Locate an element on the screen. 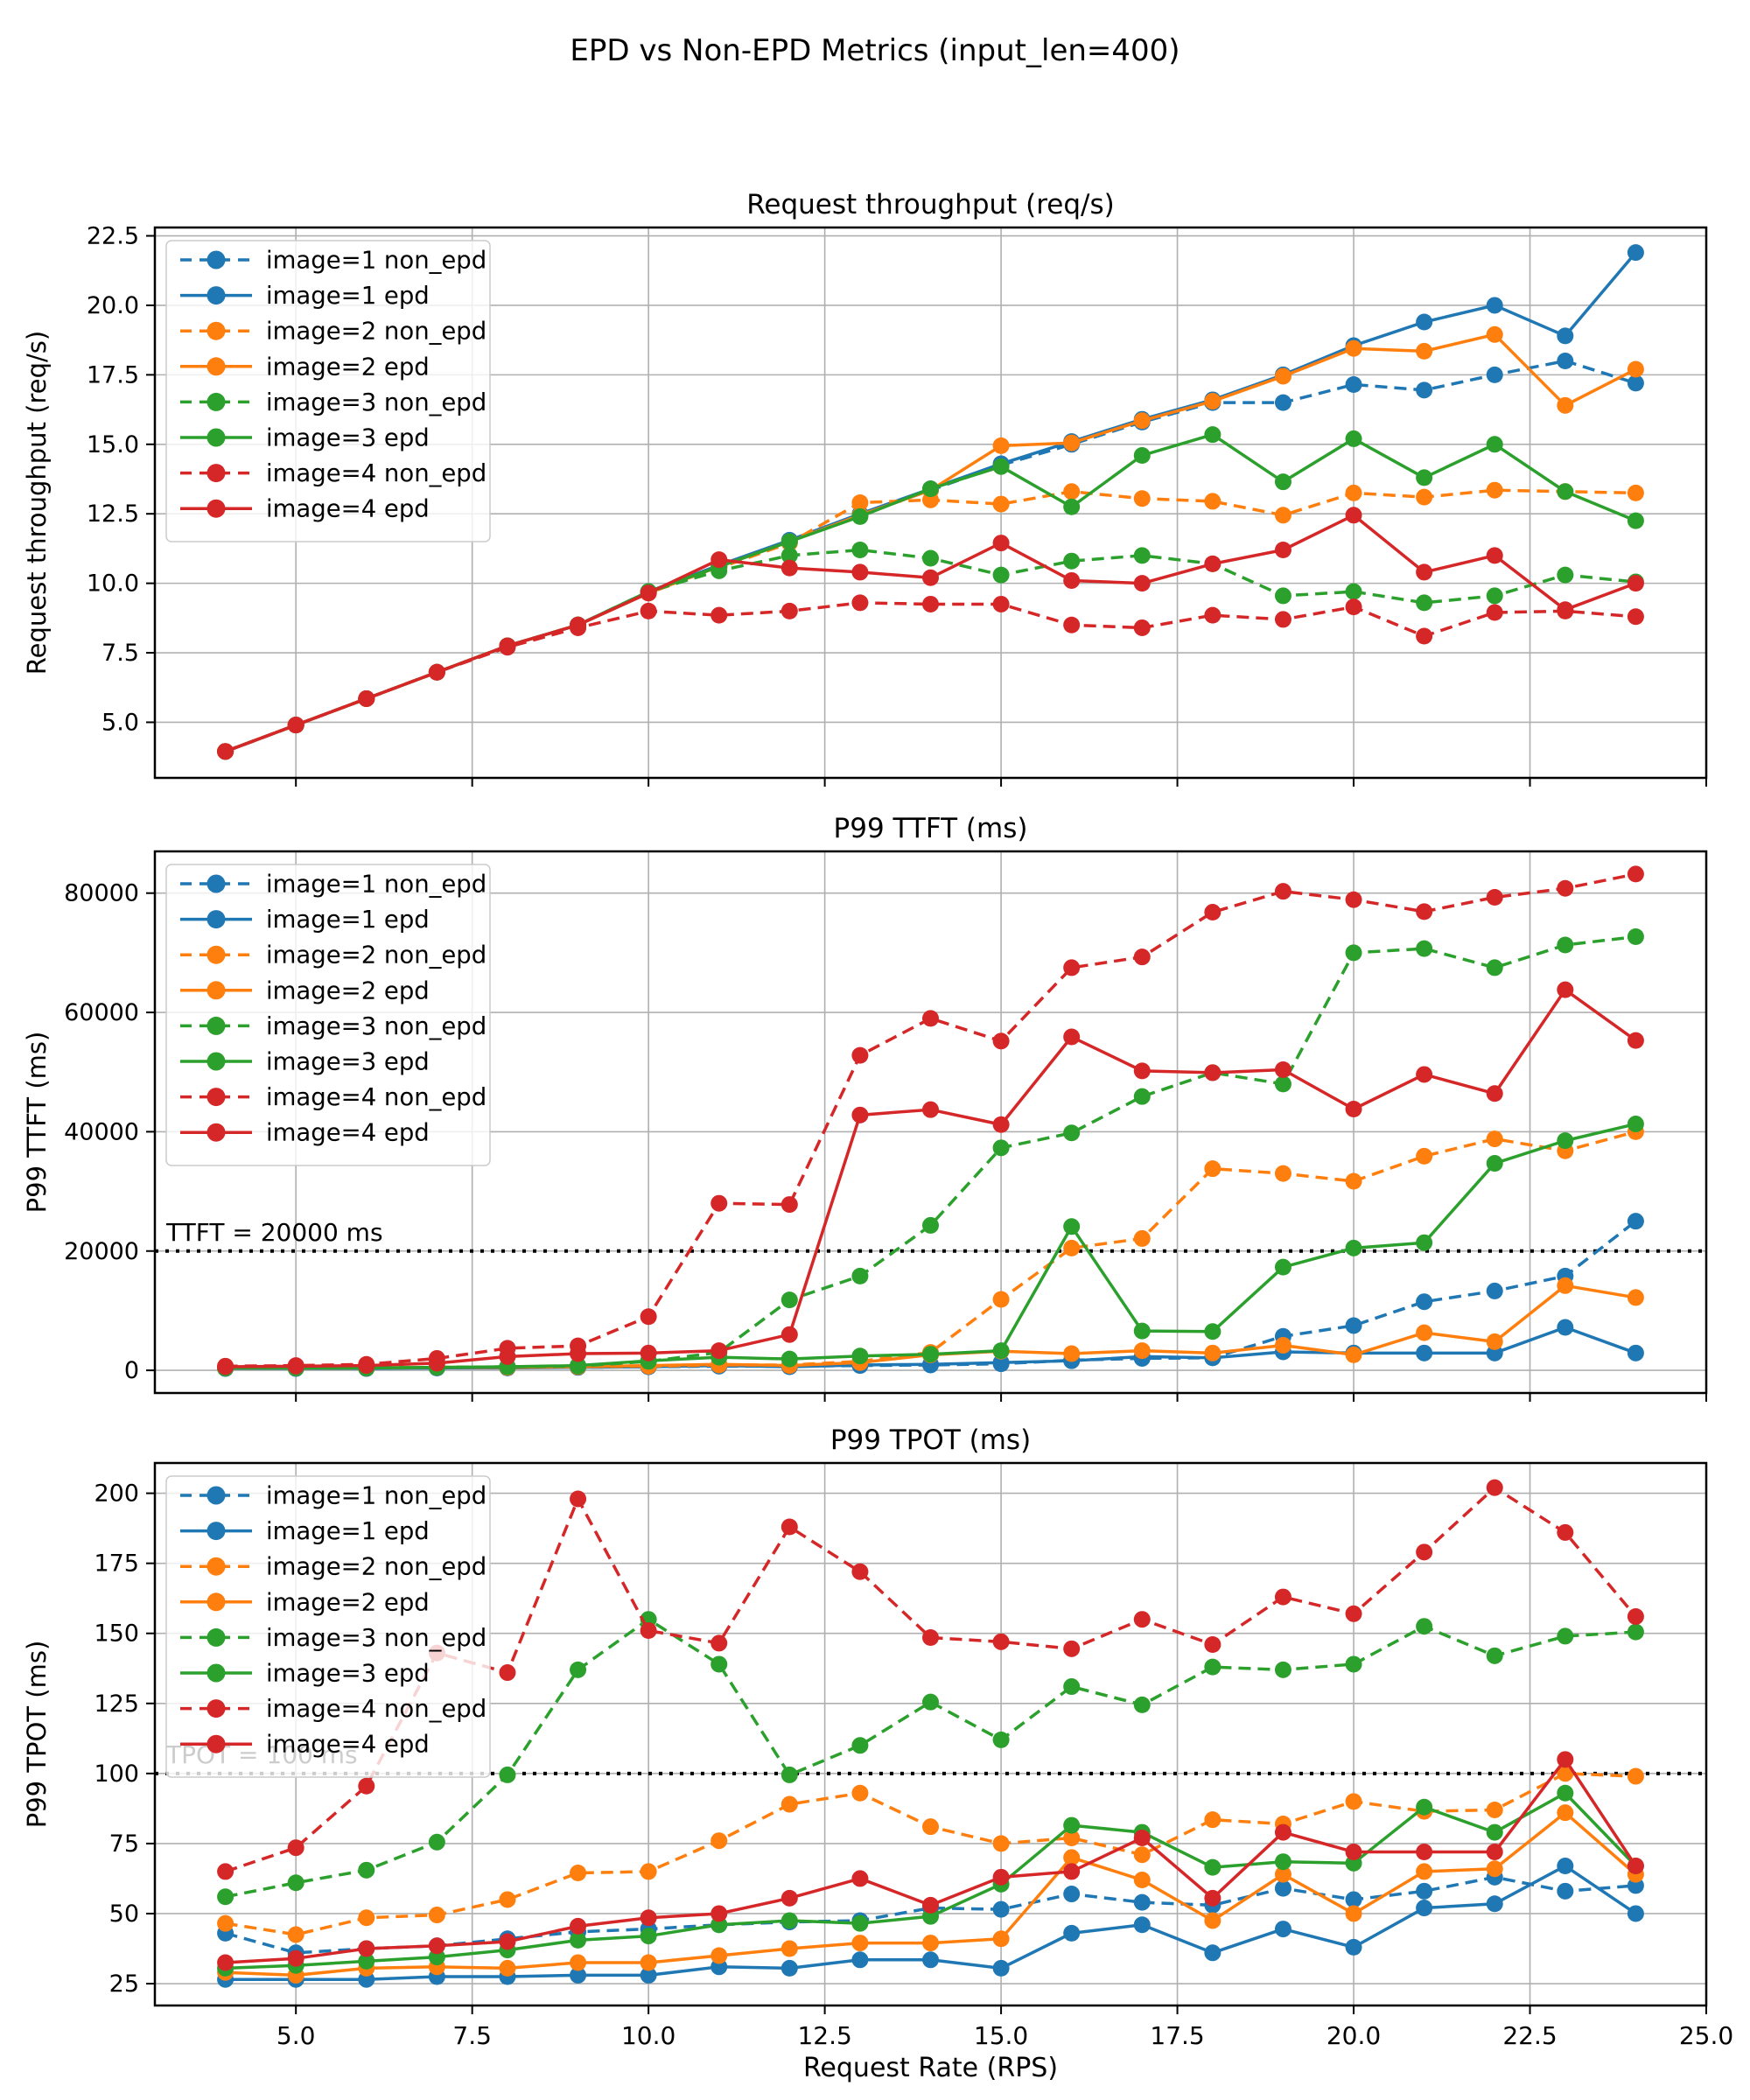 The width and height of the screenshot is (1750, 2100). y-axis-title: P99 TTFT (ms) is located at coordinates (37, 1123).